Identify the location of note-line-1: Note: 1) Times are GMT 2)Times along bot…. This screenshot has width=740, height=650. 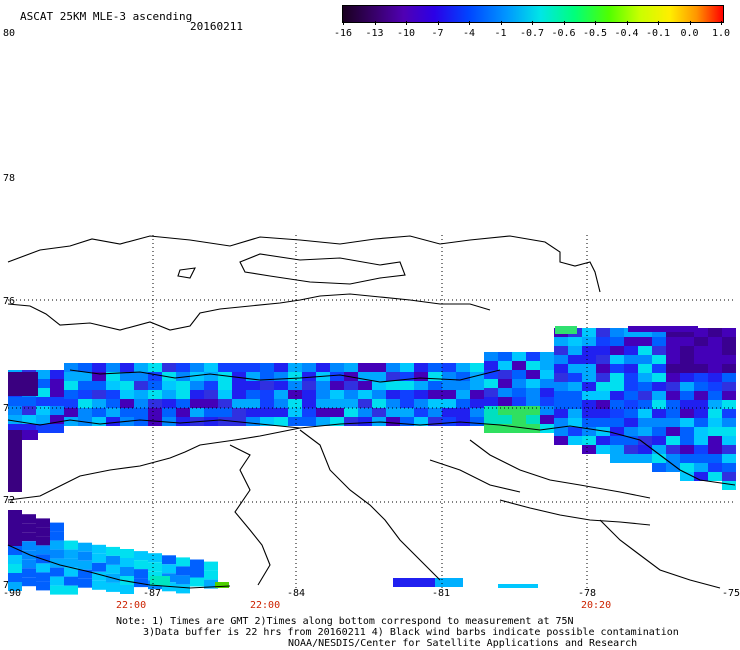
(345, 621).